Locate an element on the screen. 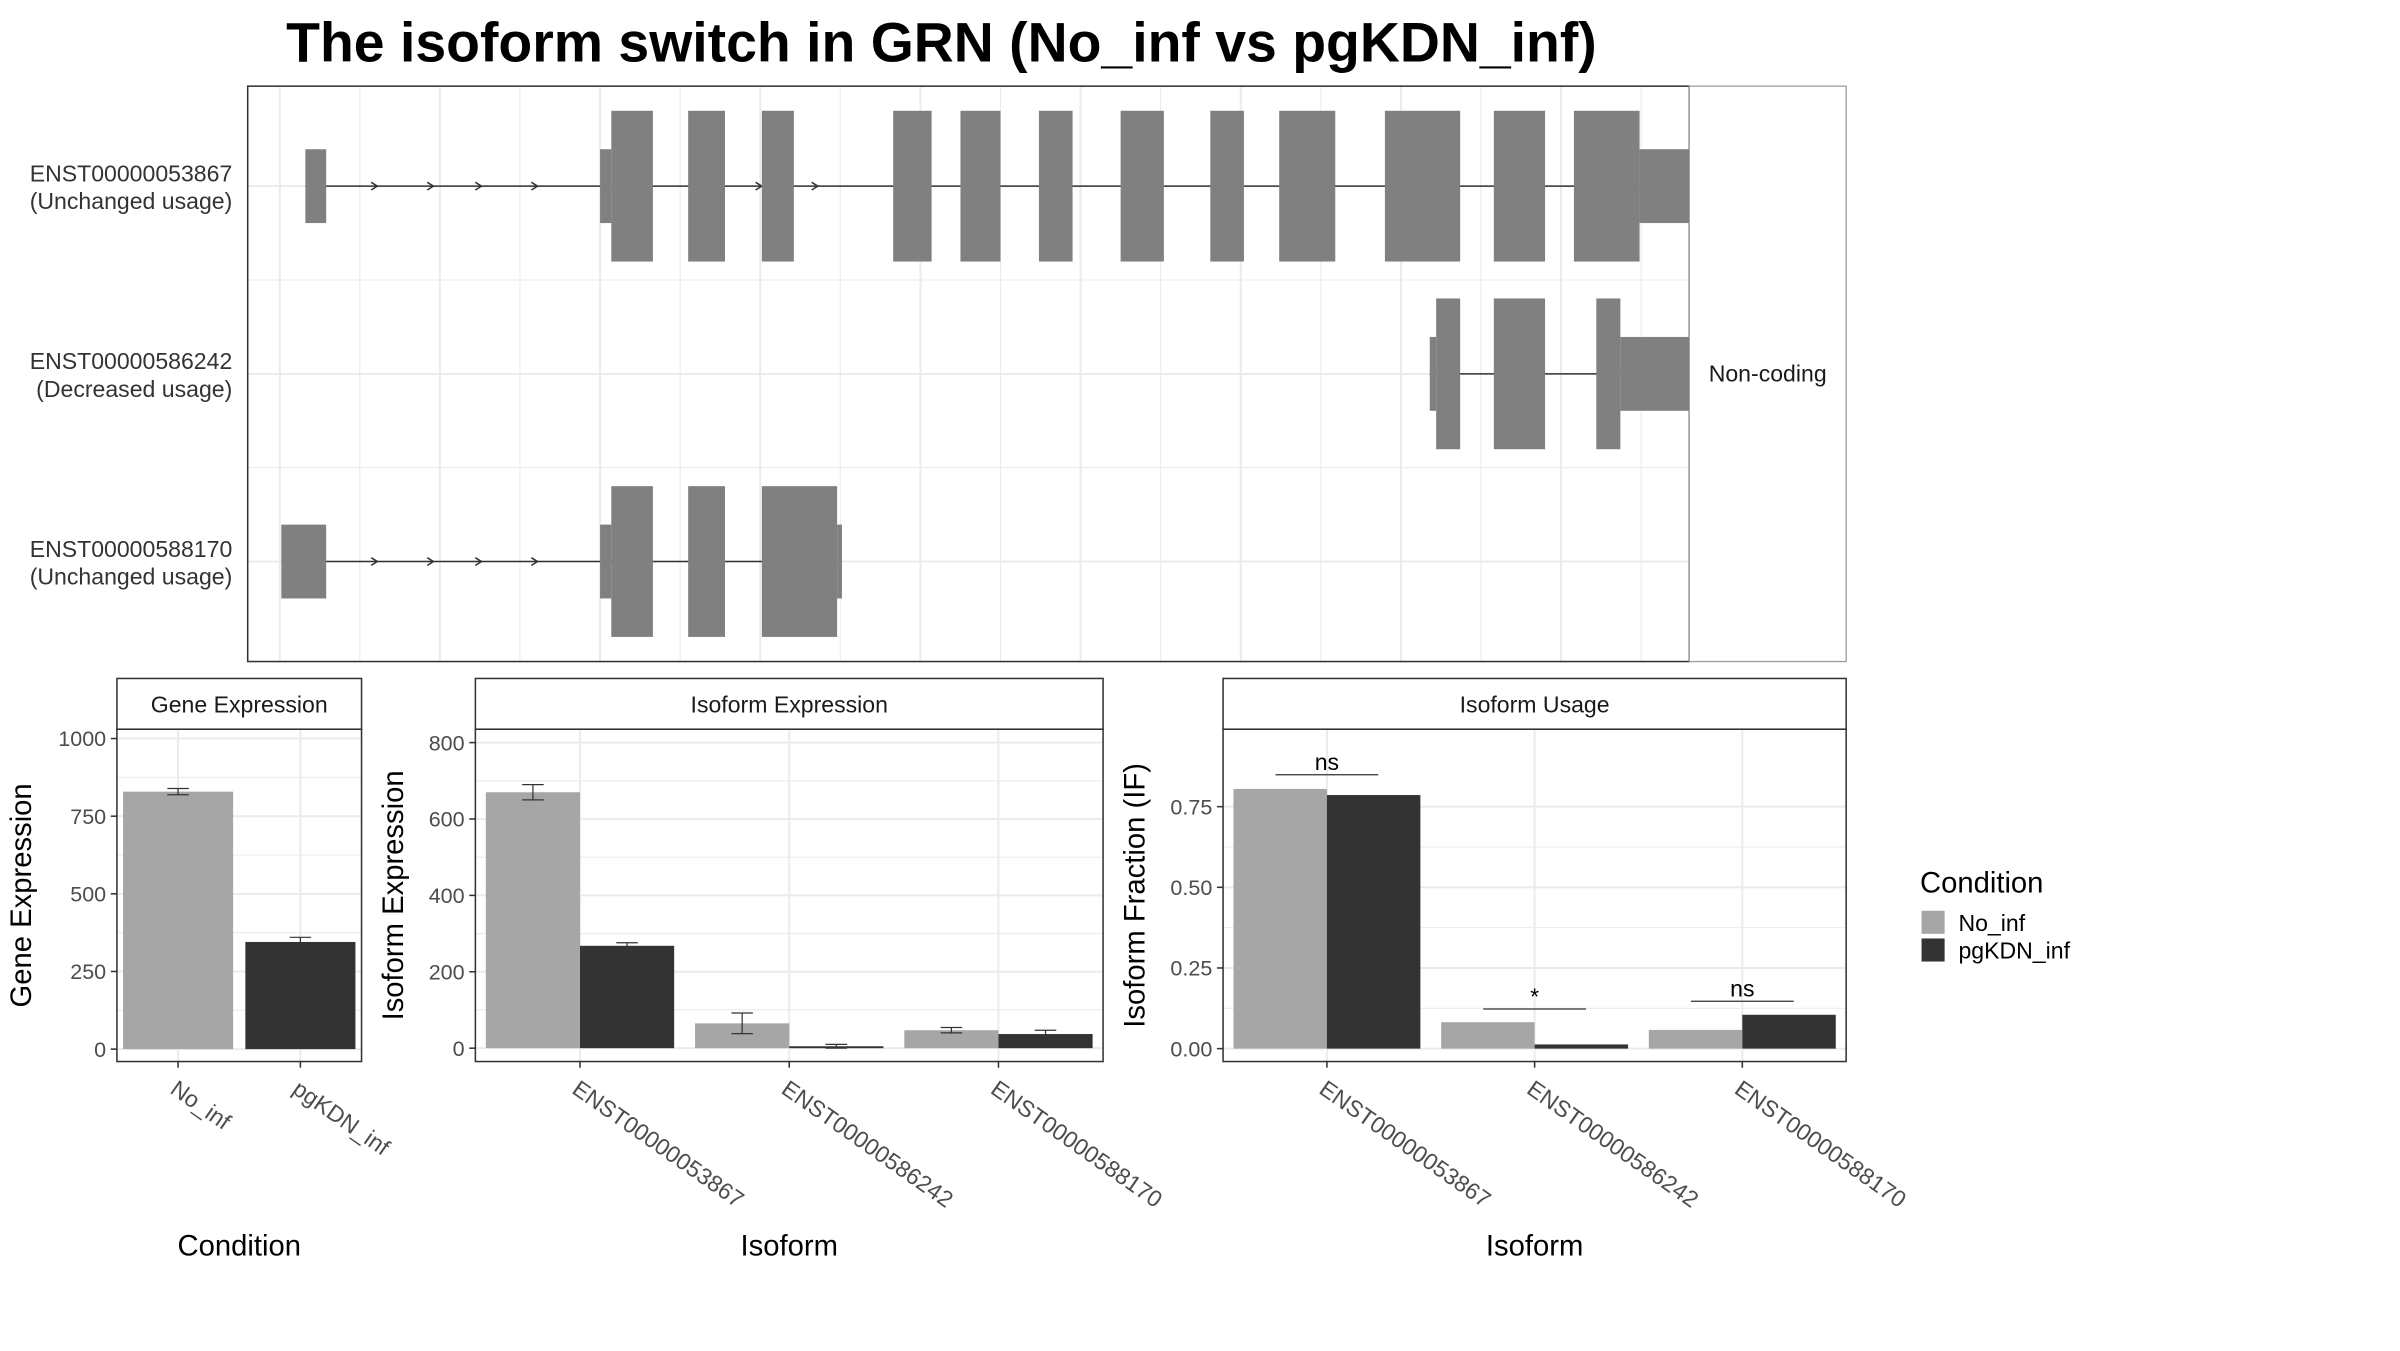 This screenshot has height=1351, width=2400. y-tick-label: 250 is located at coordinates (88, 972).